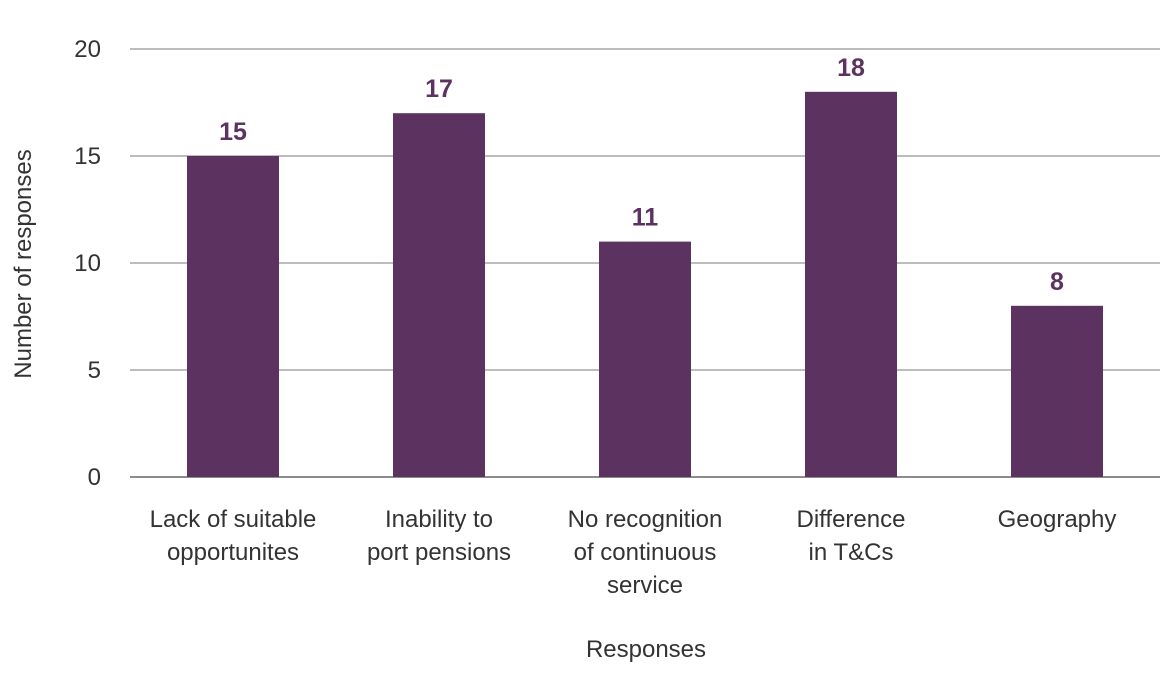  I want to click on data-label-4: 8, so click(1057, 282).